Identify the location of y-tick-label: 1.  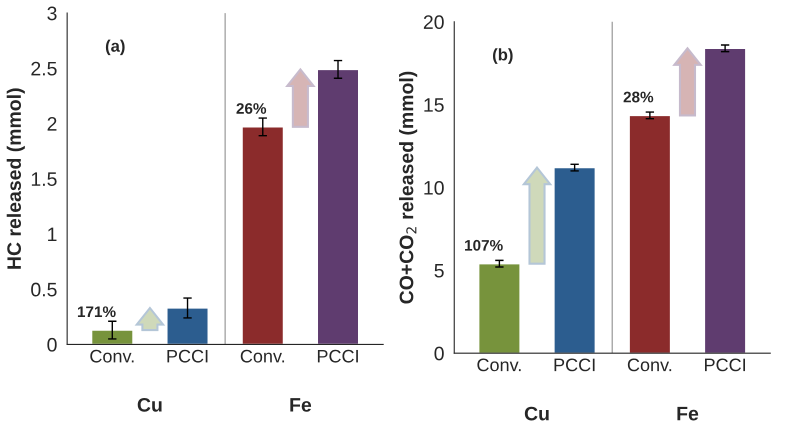
(52, 235).